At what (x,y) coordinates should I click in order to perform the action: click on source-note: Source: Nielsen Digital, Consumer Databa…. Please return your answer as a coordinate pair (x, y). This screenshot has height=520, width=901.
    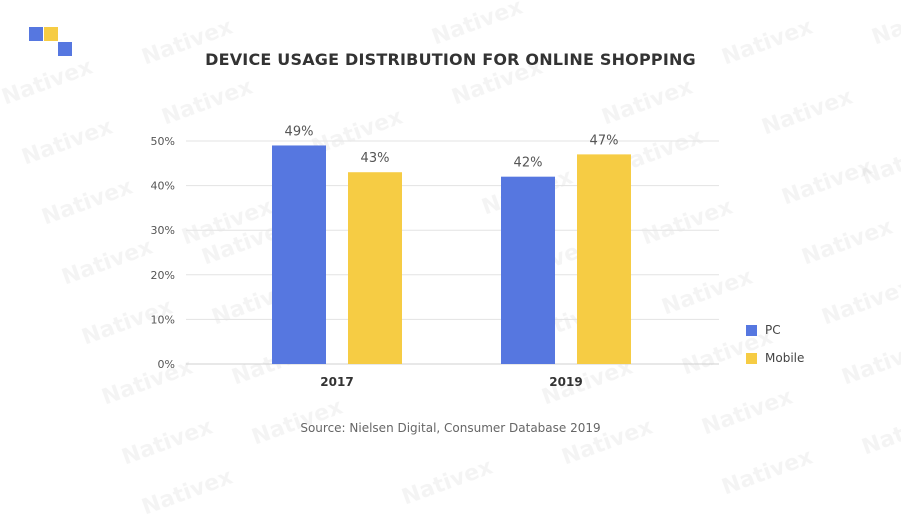
    Looking at the image, I should click on (450, 428).